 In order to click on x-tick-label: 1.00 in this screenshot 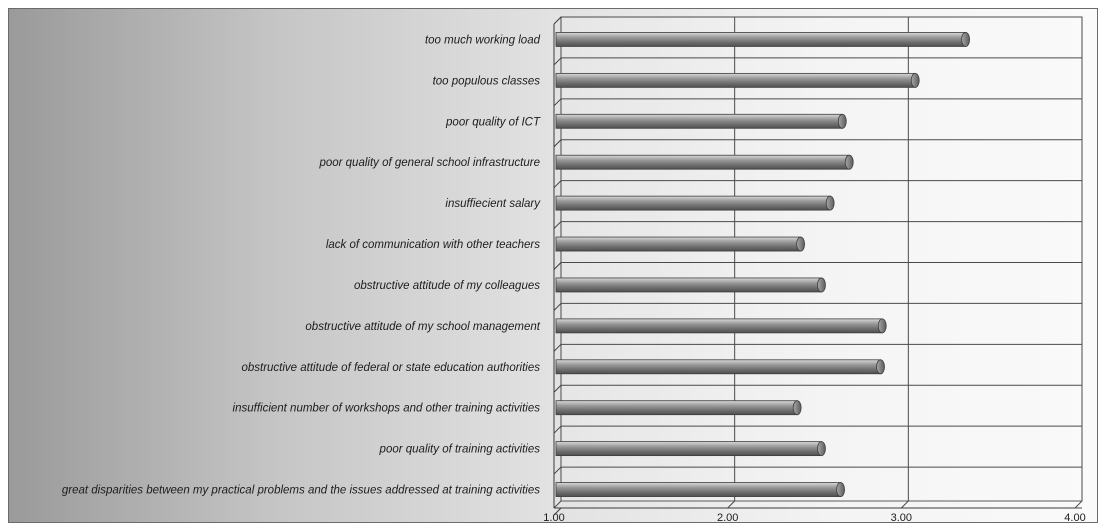, I will do `click(553, 517)`.